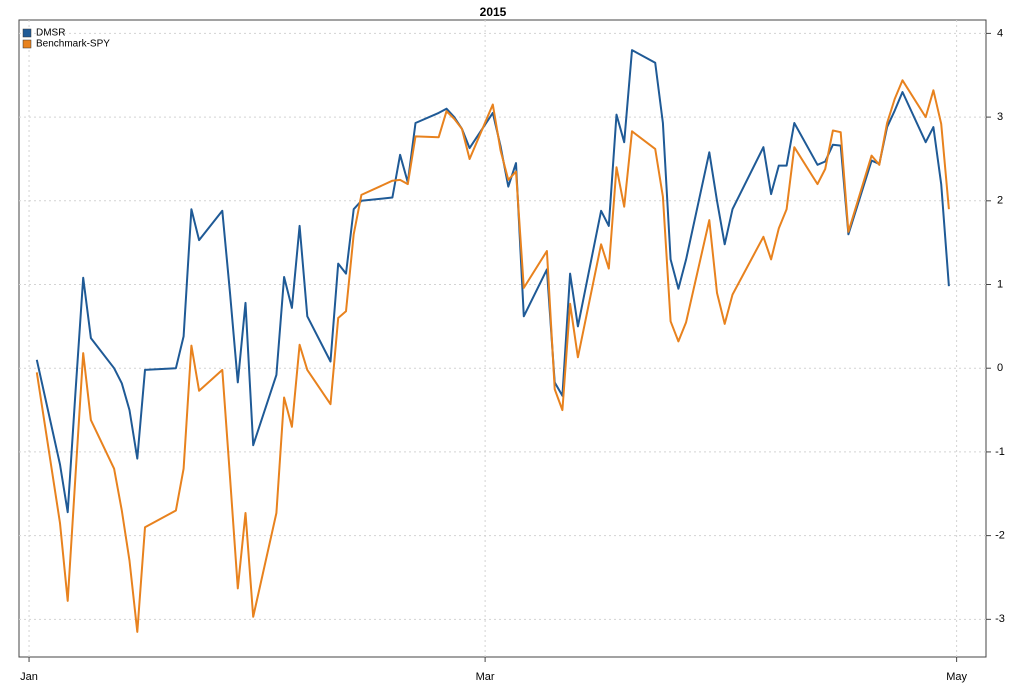 The height and width of the screenshot is (683, 1024). What do you see at coordinates (1000, 33) in the screenshot?
I see `y-tick-label: 4` at bounding box center [1000, 33].